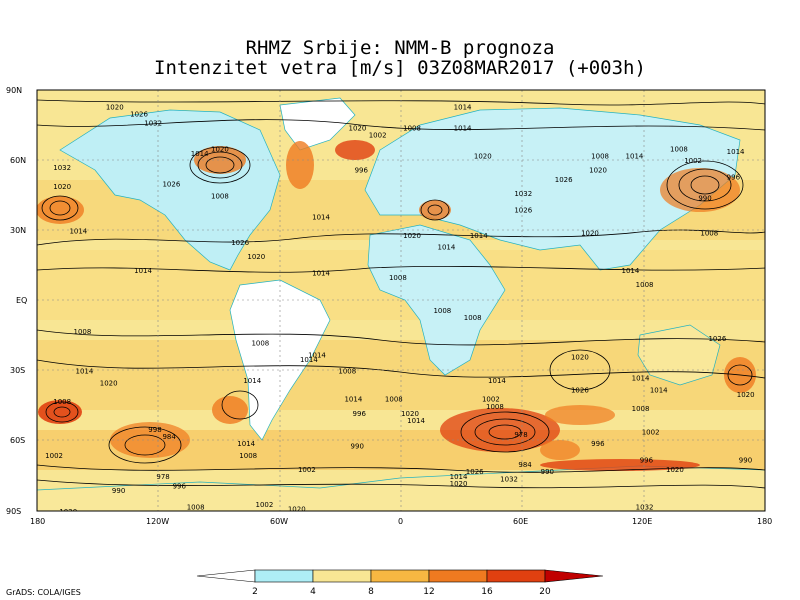  I want to click on africa-land, so click(436, 300).